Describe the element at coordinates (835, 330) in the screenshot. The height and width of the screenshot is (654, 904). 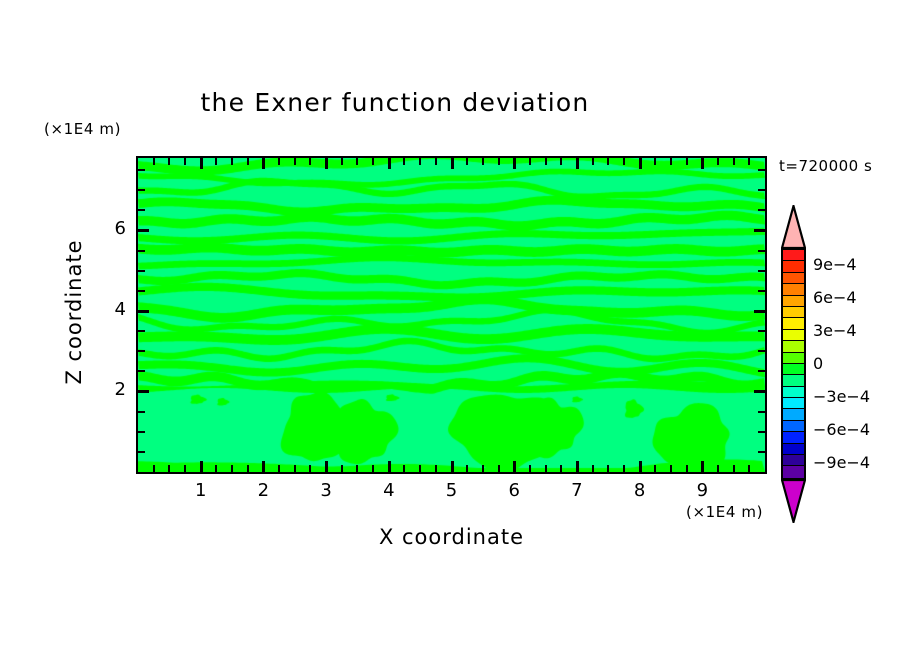
I see `colorbar-tick-label: 3e−4` at that location.